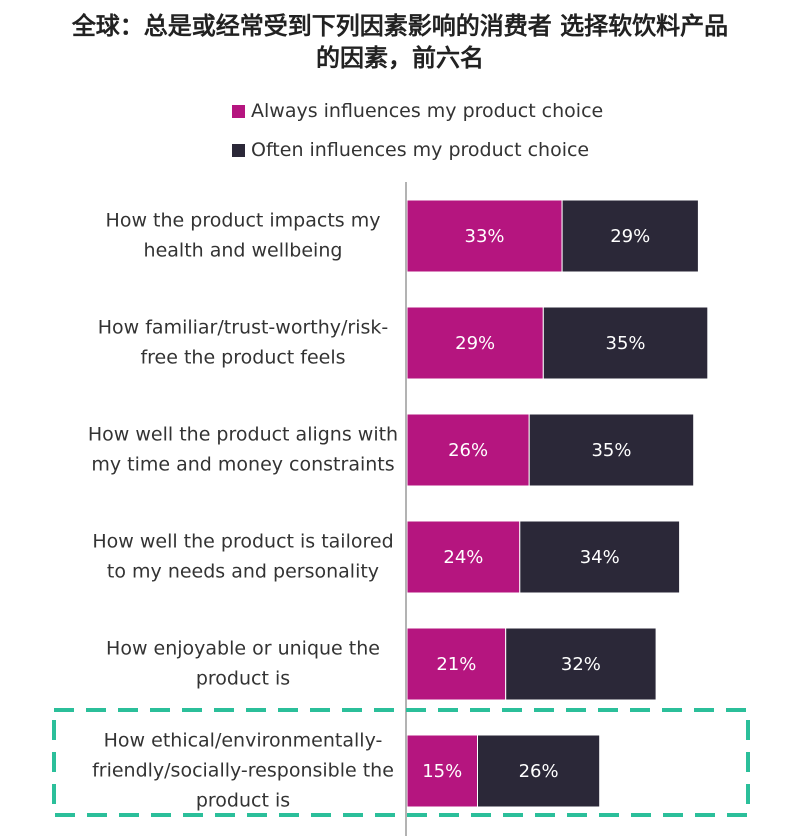 Image resolution: width=800 pixels, height=836 pixels. I want to click on data-label-often-5: 26%, so click(539, 771).